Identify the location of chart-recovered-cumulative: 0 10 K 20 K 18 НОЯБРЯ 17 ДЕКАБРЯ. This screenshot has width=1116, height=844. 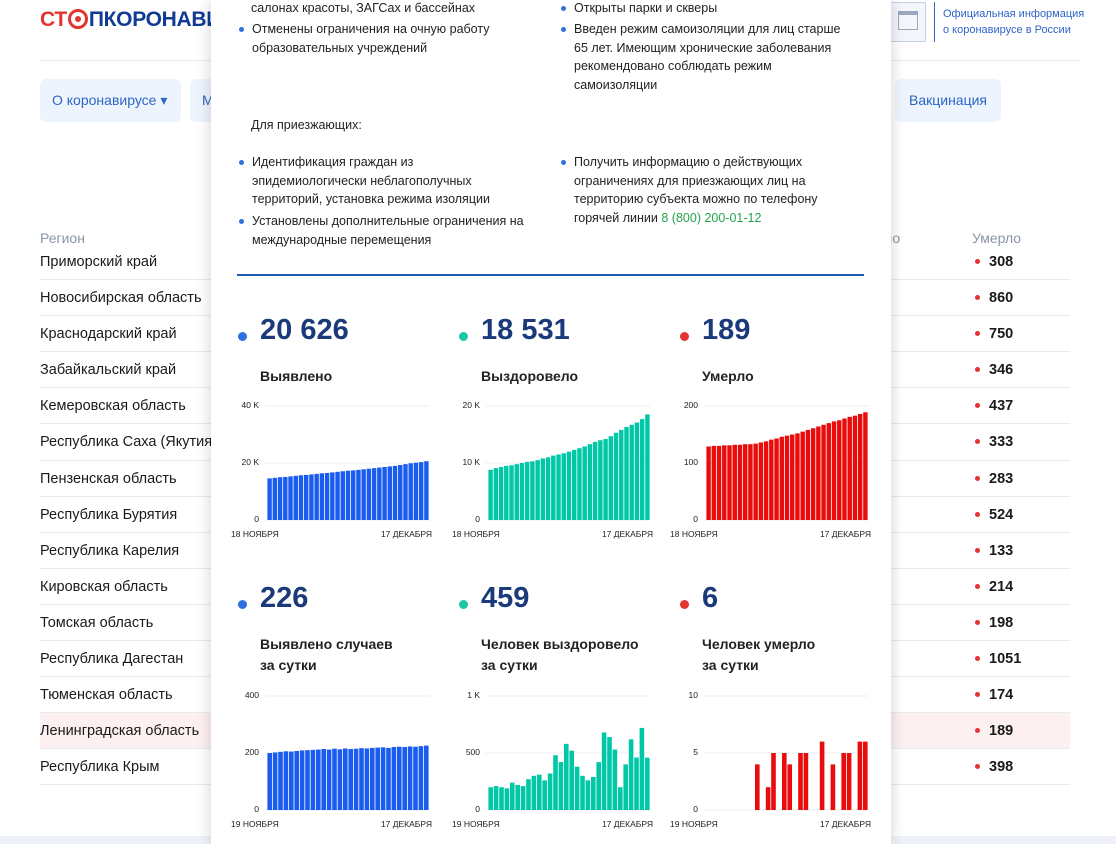
(552, 471).